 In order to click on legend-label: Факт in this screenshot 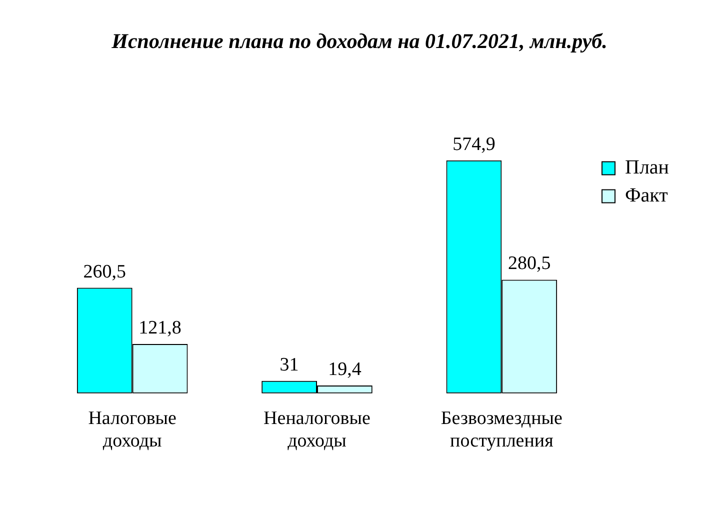, I will do `click(646, 195)`.